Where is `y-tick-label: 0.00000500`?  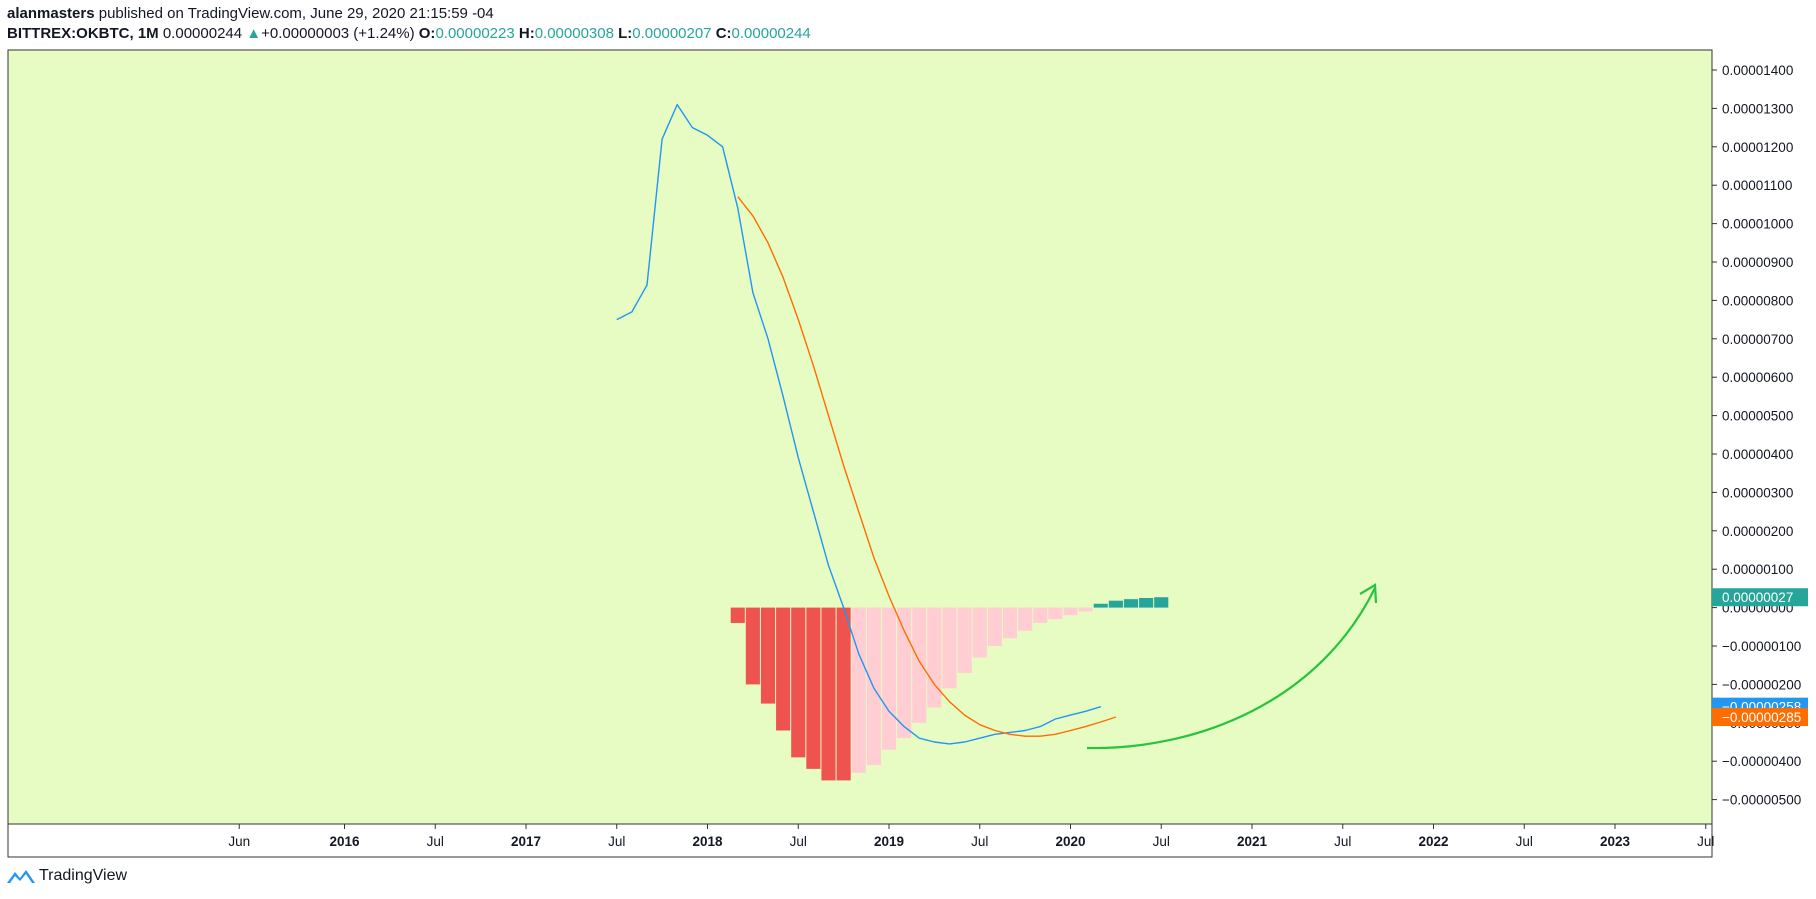
y-tick-label: 0.00000500 is located at coordinates (1757, 416).